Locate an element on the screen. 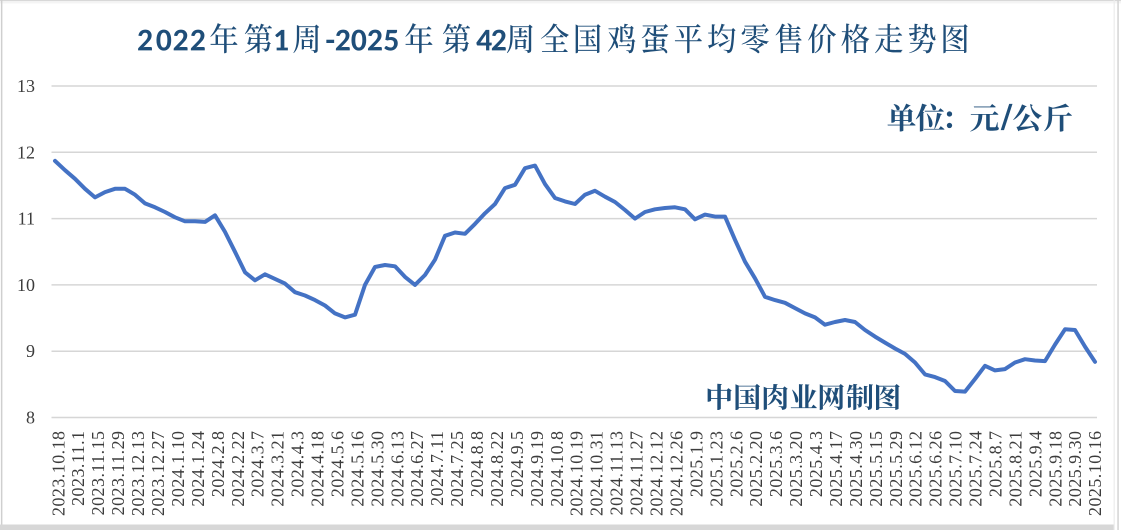  svg-text: 2024.12.26 is located at coordinates (676, 474).